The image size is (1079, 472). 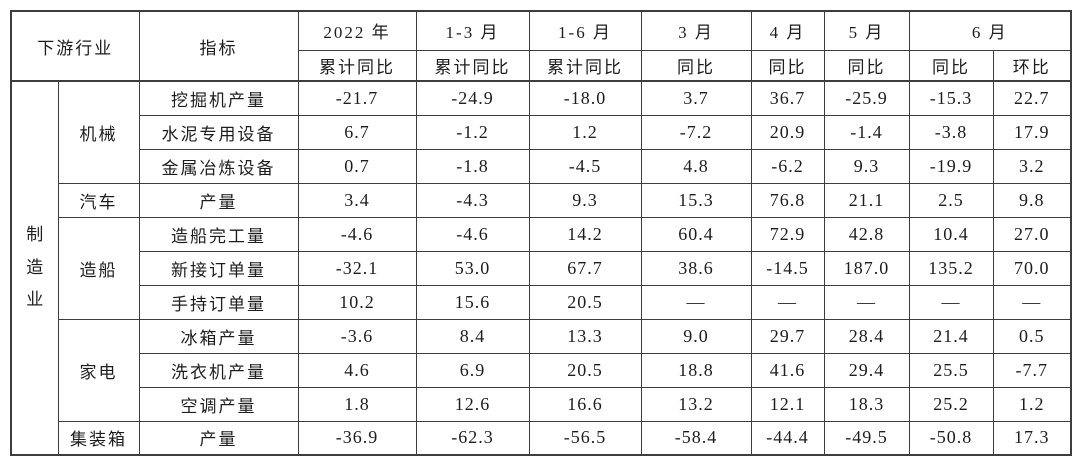 What do you see at coordinates (787, 166) in the screenshot?
I see `value-cell: -6.2` at bounding box center [787, 166].